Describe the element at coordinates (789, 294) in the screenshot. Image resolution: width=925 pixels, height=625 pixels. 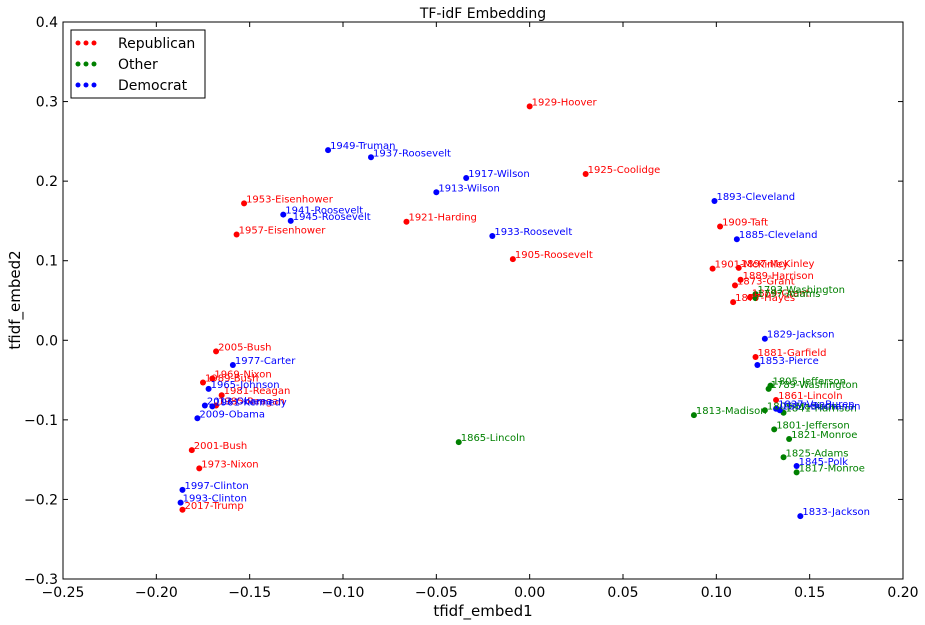
I see `point-label: 1797-Adams` at that location.